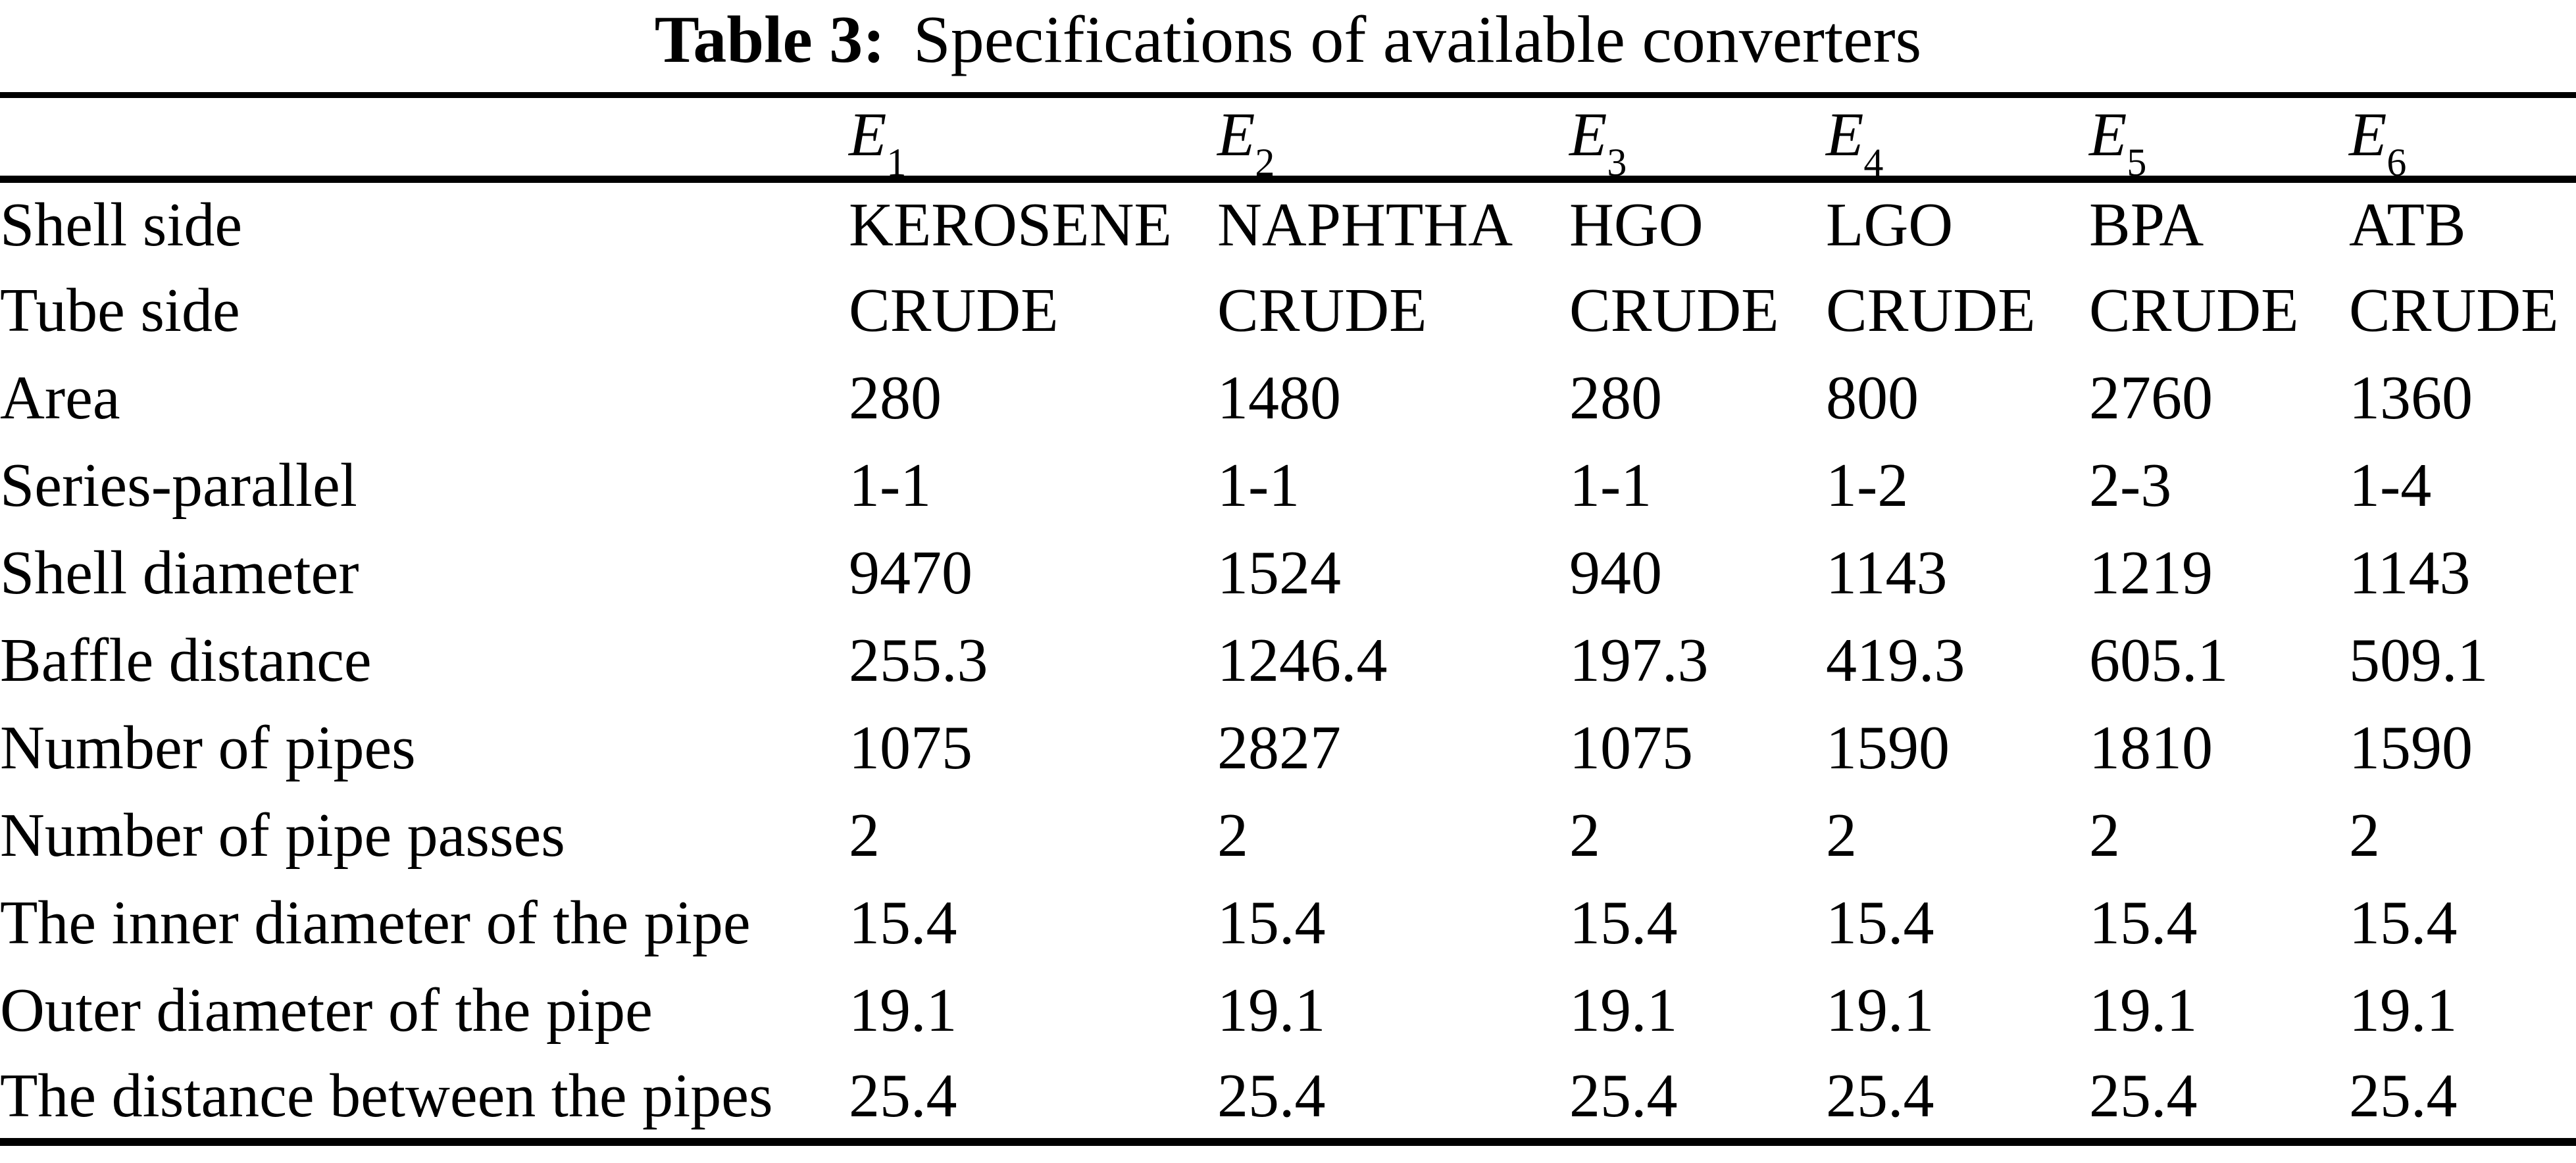  What do you see at coordinates (424, 137) in the screenshot?
I see `header-cell-empty` at bounding box center [424, 137].